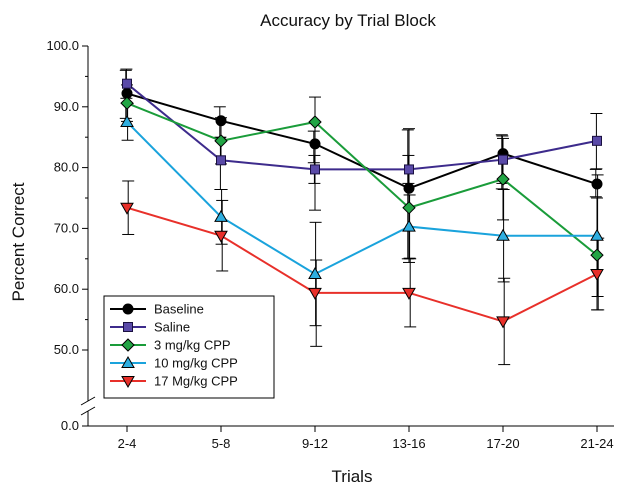 Image resolution: width=631 pixels, height=486 pixels. Describe the element at coordinates (352, 476) in the screenshot. I see `x-axis-label: Trials` at that location.